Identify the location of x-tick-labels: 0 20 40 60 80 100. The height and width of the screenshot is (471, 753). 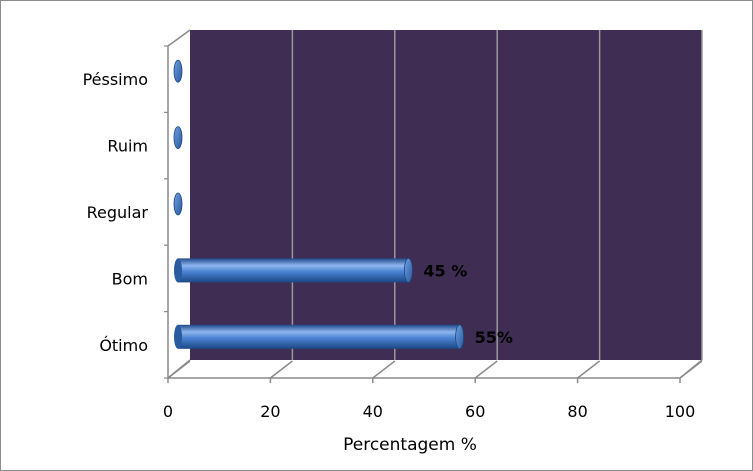
(429, 411).